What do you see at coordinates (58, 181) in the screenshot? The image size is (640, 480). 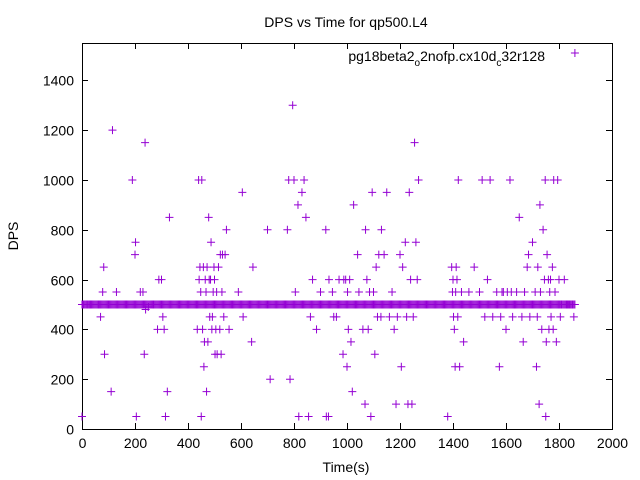 I see `y-tick-label: 1000` at bounding box center [58, 181].